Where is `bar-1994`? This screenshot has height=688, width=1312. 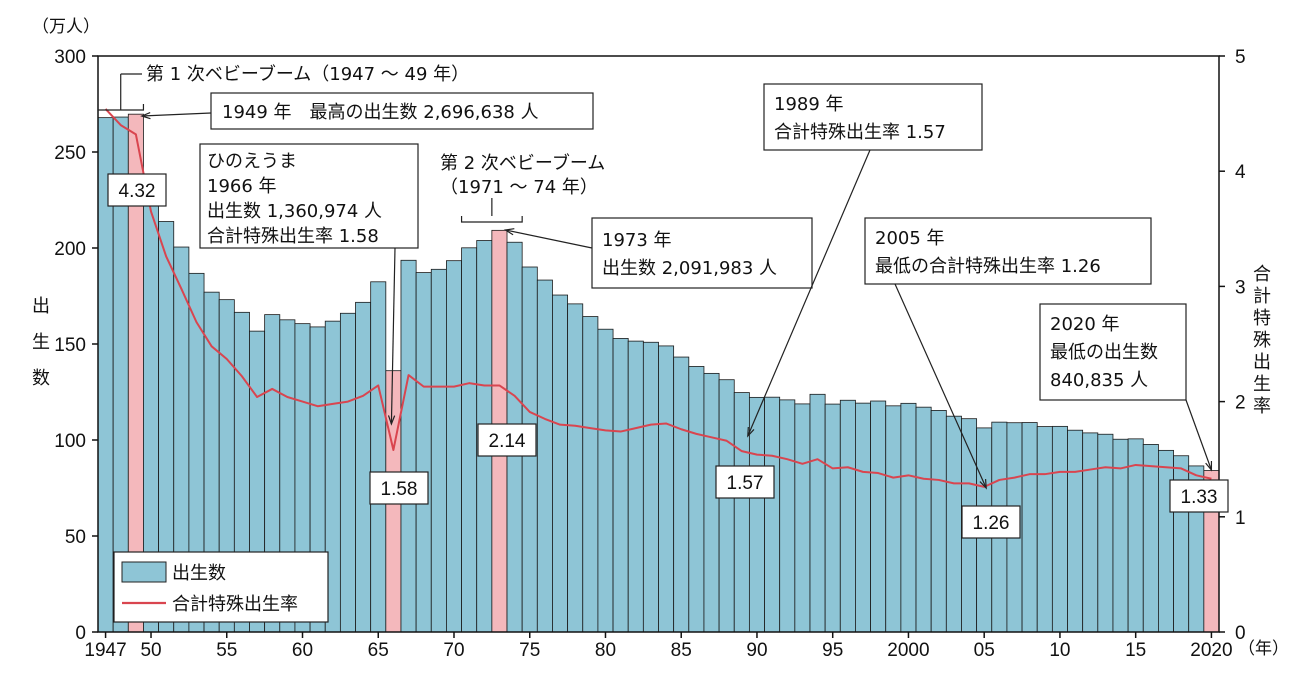 bar-1994 is located at coordinates (817, 513).